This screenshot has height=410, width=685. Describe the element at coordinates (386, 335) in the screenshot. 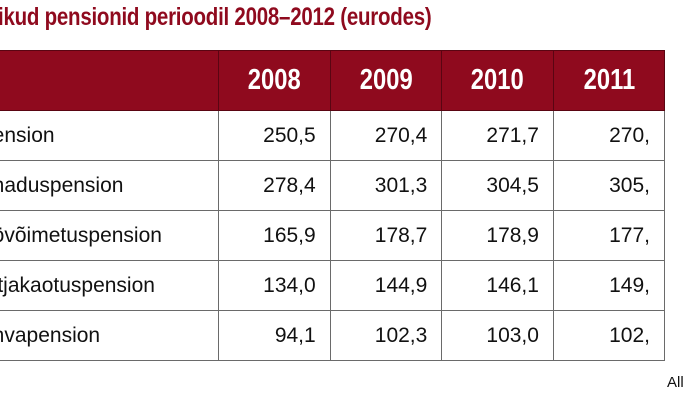

I see `table-cell: 102,3` at that location.